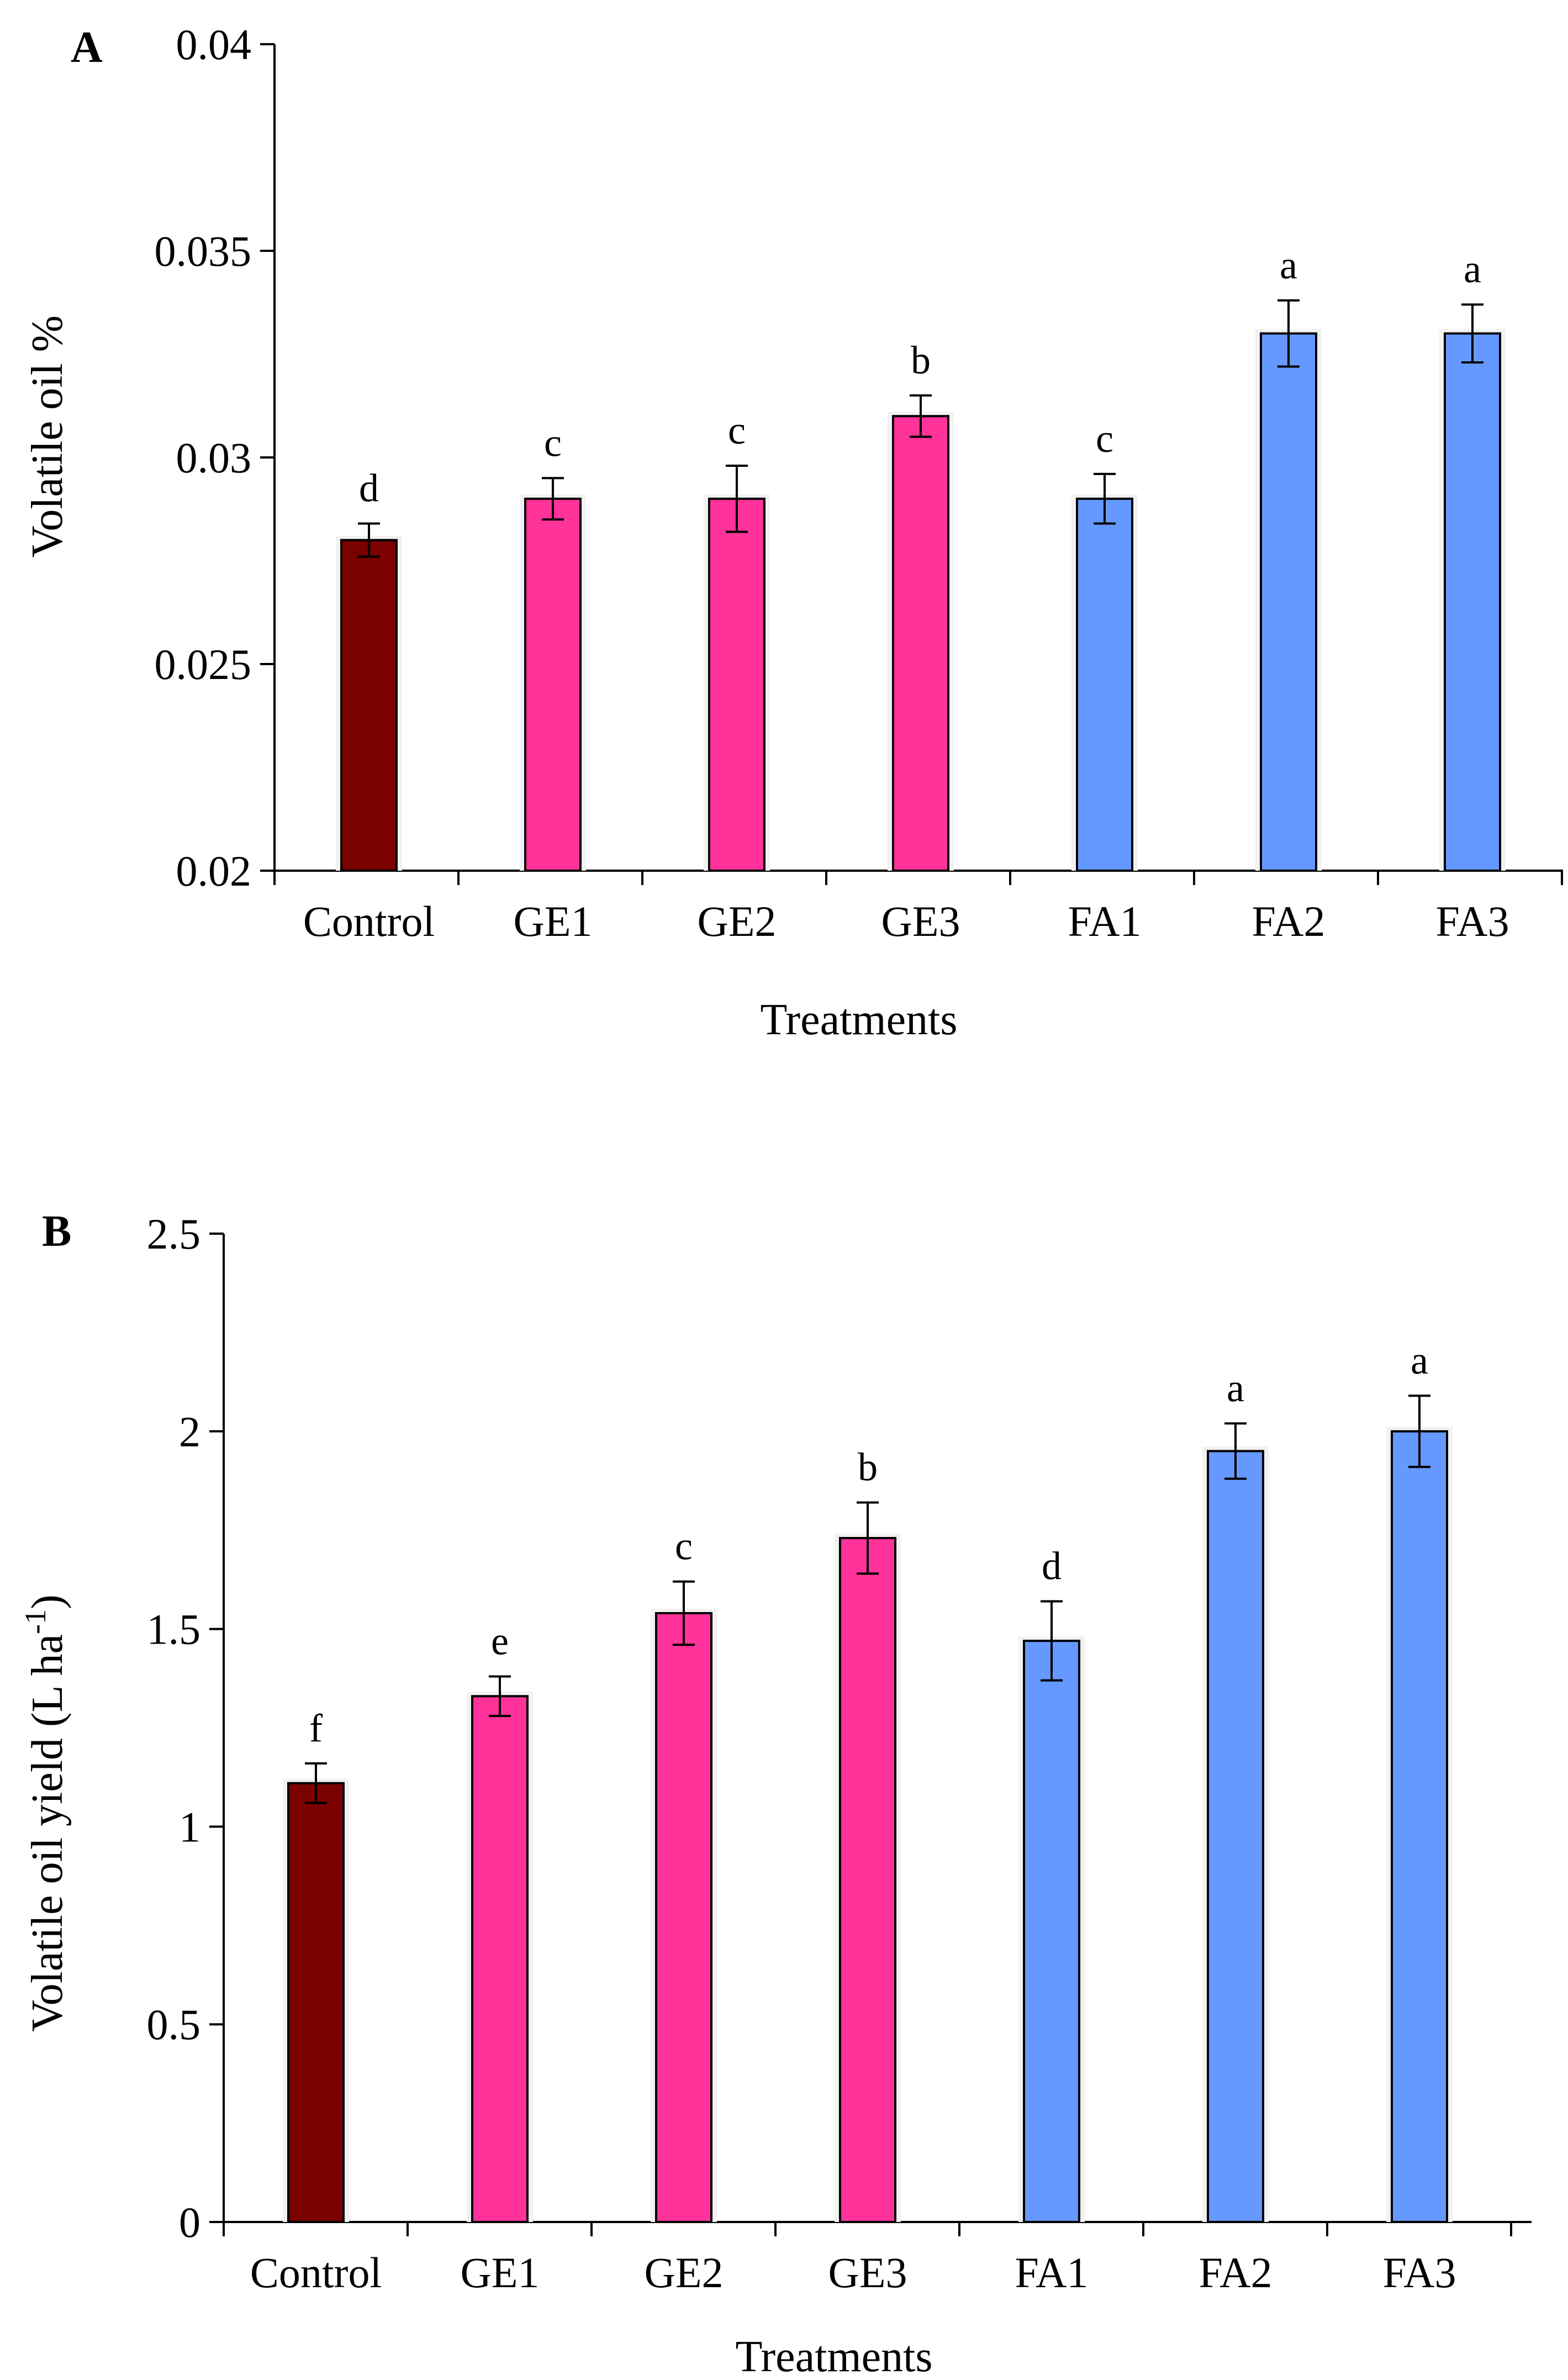  Describe the element at coordinates (189, 1827) in the screenshot. I see `y-tick-label: 1` at that location.